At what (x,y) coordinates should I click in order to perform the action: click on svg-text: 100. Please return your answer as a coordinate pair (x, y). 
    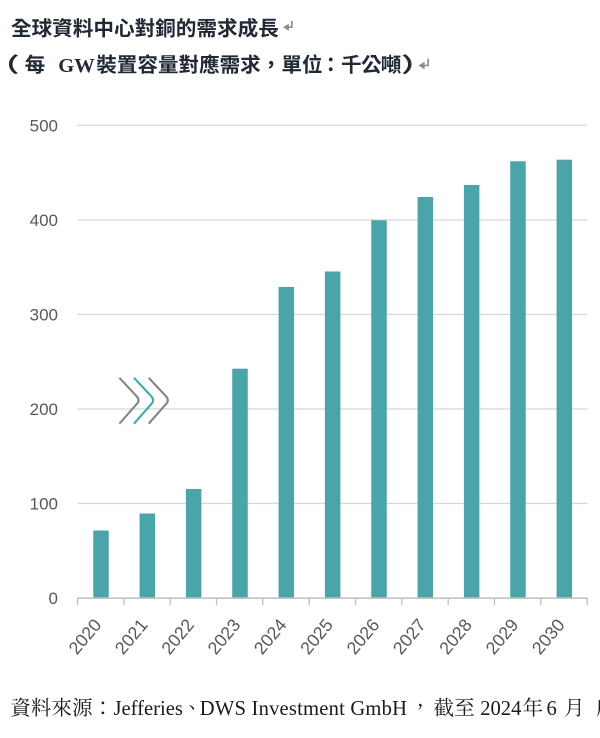
    Looking at the image, I should click on (44, 504).